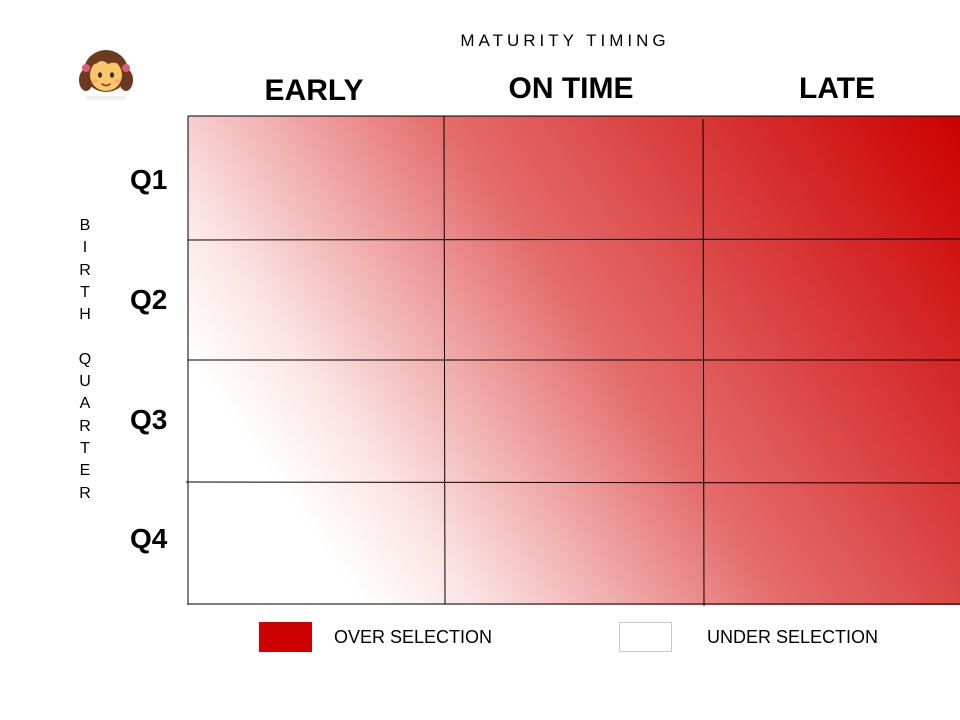  What do you see at coordinates (413, 637) in the screenshot?
I see `legend-over-selection-label: OVER SELECTION` at bounding box center [413, 637].